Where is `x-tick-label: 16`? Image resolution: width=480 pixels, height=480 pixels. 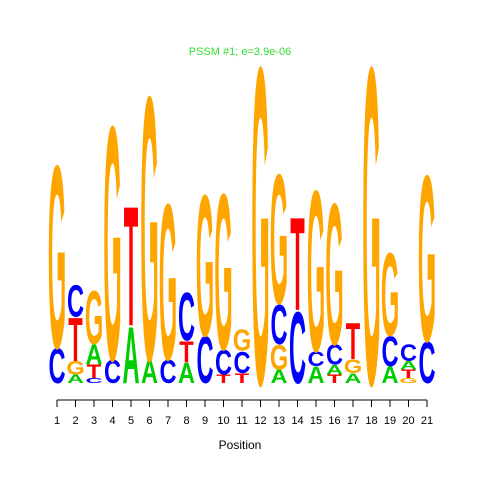
x-tick-label: 16 is located at coordinates (334, 421).